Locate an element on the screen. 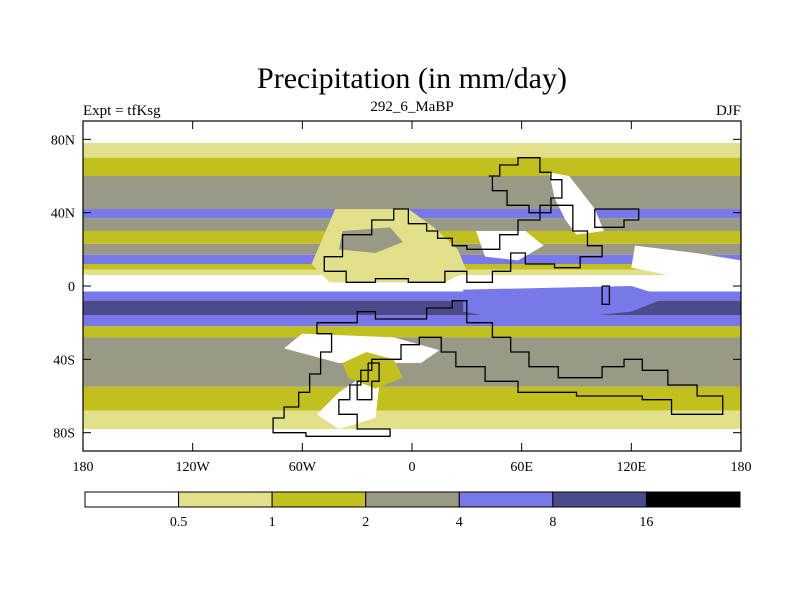 This screenshot has width=800, height=600. season-label: DJF is located at coordinates (728, 111).